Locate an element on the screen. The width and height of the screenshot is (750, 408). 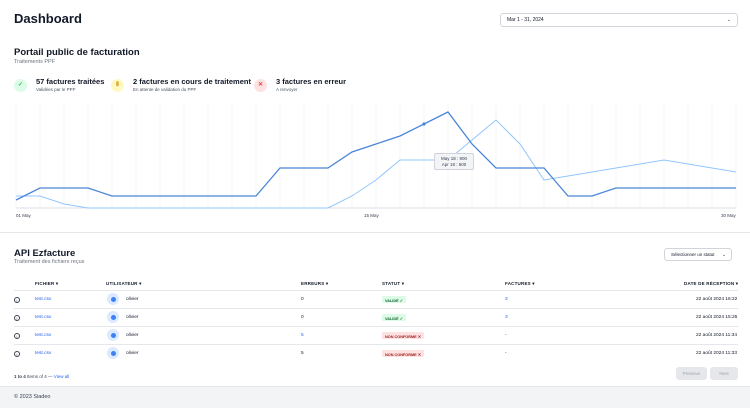
date-range-select: Mar 1 - 31, 2024 ⌄ is located at coordinates (619, 20).